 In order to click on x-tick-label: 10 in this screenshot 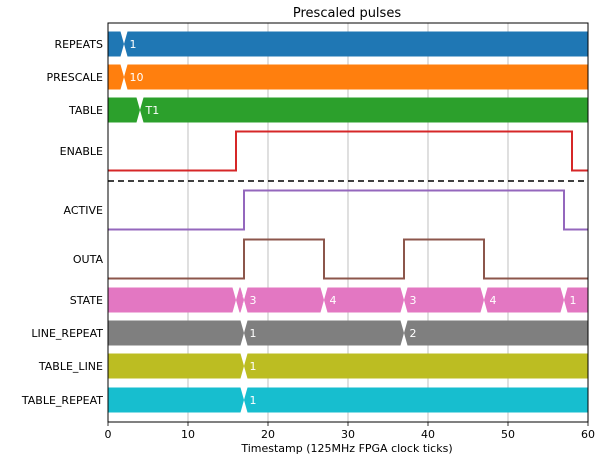, I will do `click(188, 434)`.